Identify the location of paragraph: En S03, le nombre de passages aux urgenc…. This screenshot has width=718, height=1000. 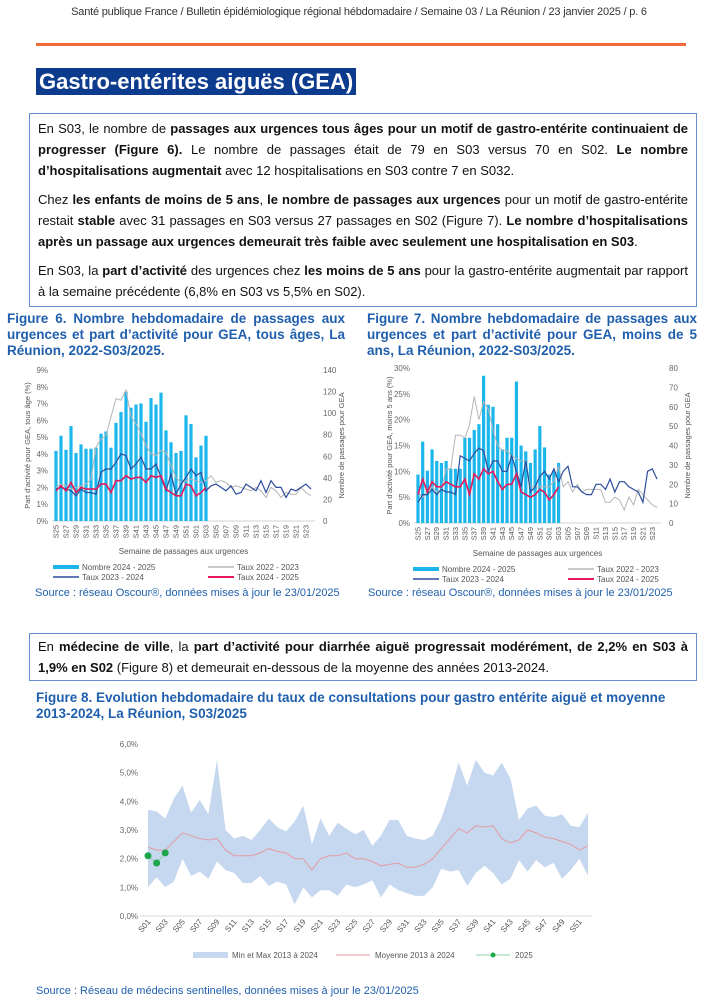
(363, 149).